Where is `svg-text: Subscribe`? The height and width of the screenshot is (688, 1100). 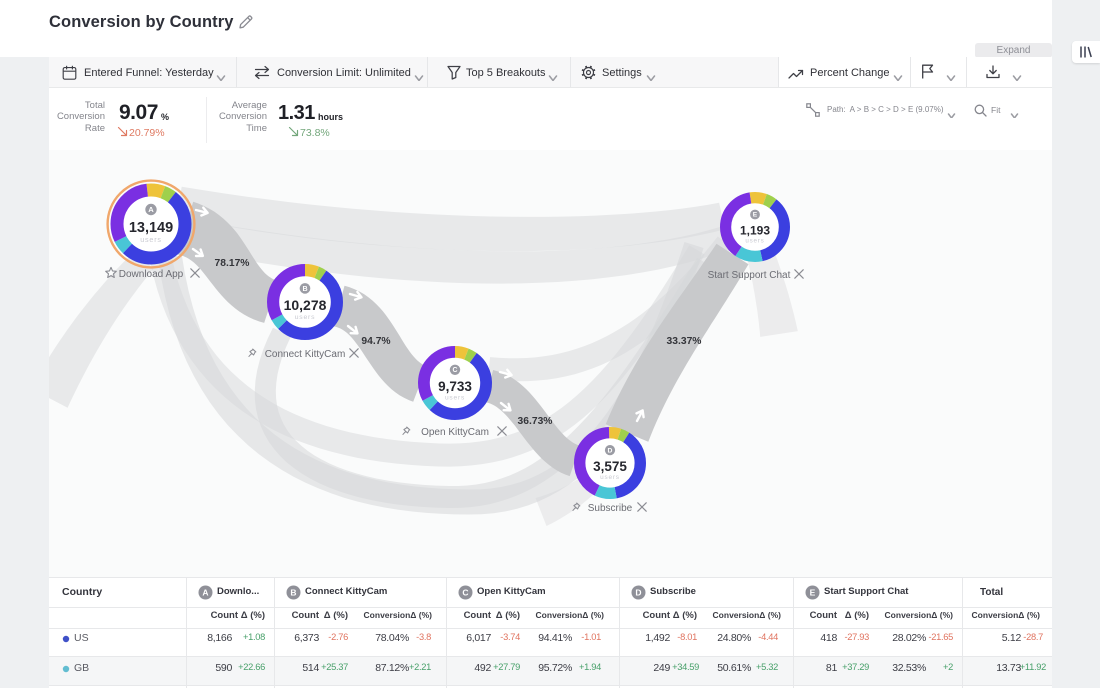
svg-text: Subscribe is located at coordinates (610, 508).